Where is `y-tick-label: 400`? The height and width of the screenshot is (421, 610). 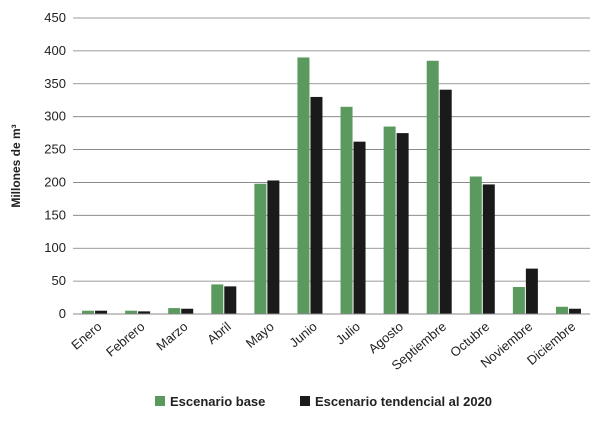
y-tick-label: 400 is located at coordinates (55, 50).